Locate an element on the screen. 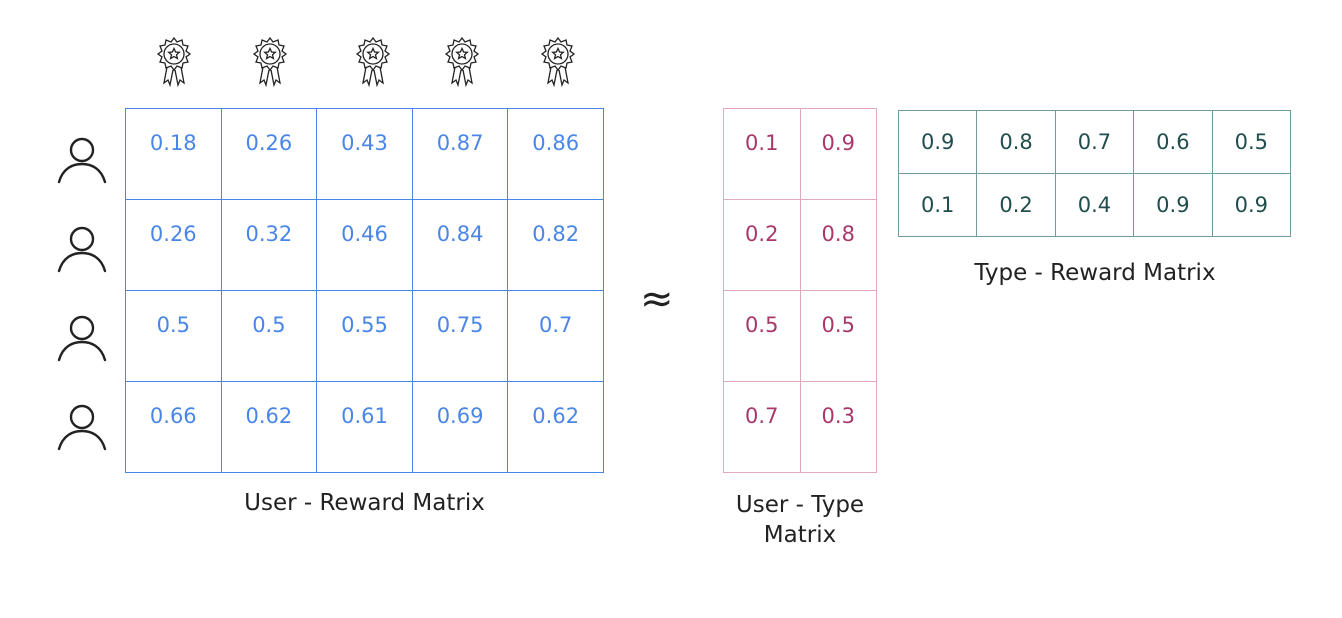 Image resolution: width=1342 pixels, height=618 pixels. matrix-row: 0.2 0.8 is located at coordinates (800, 245).